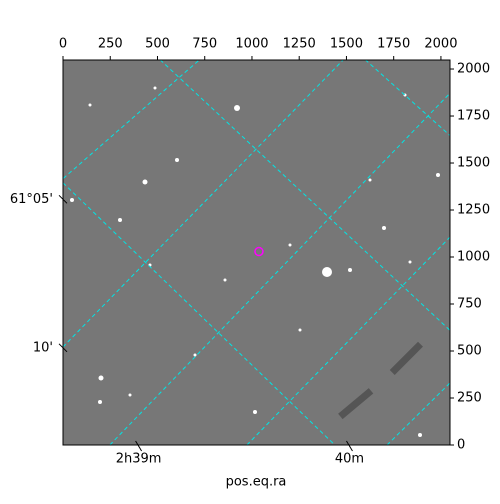  What do you see at coordinates (157, 44) in the screenshot?
I see `x-tick-label: 500` at bounding box center [157, 44].